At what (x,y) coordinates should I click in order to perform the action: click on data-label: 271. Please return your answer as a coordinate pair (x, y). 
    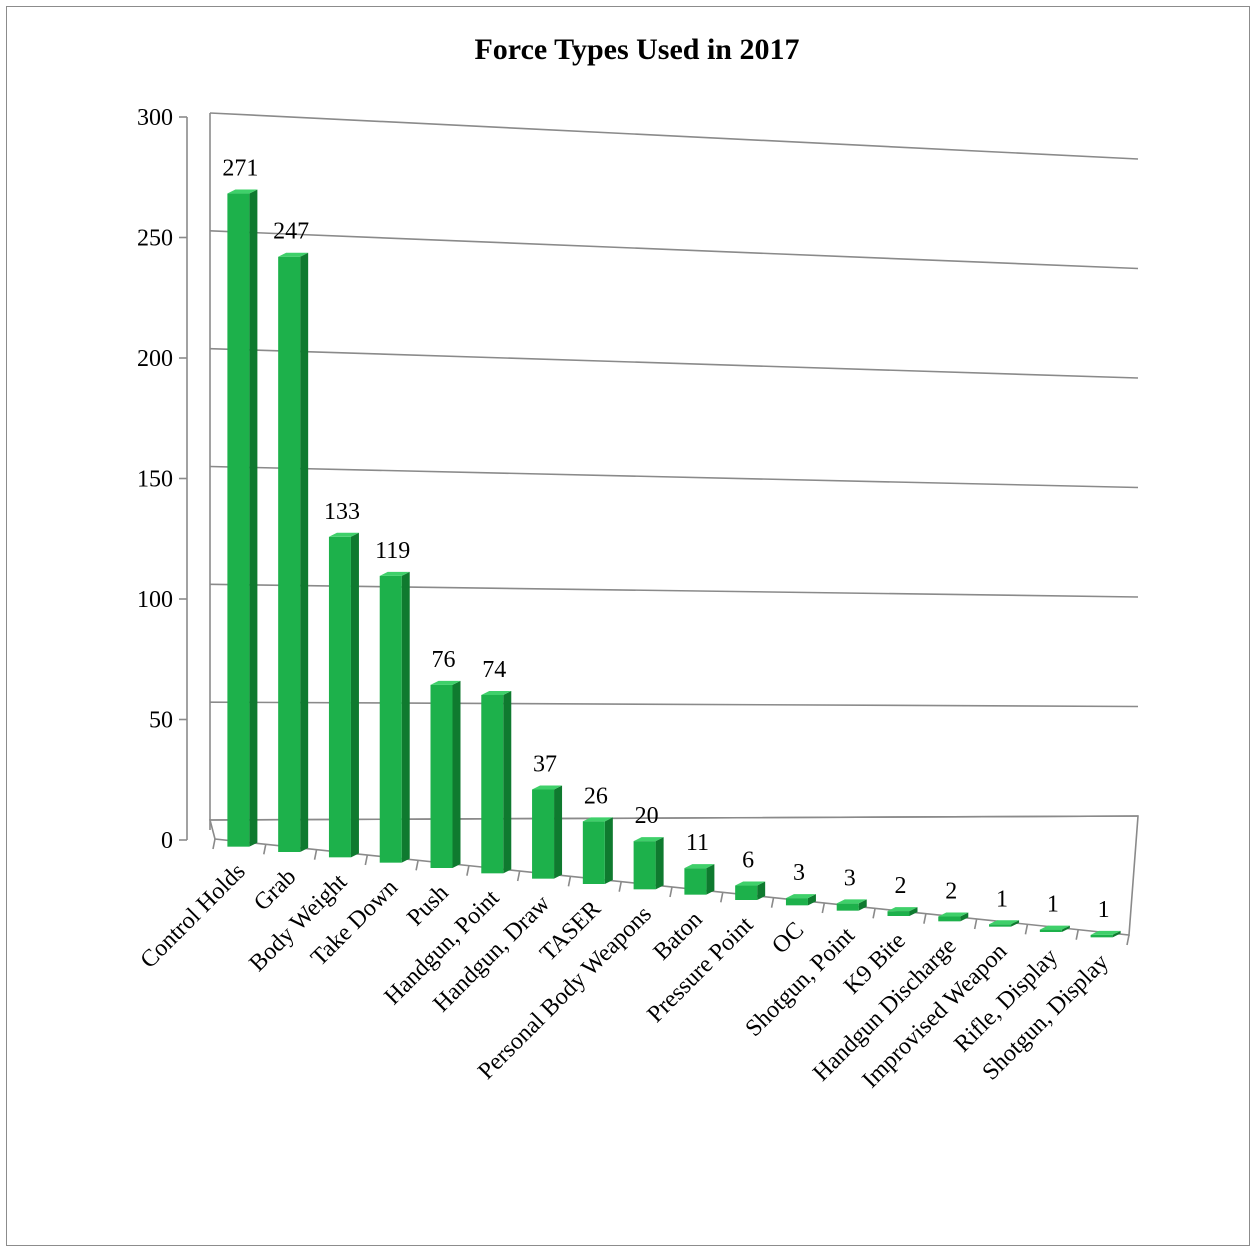
    Looking at the image, I should click on (240, 169).